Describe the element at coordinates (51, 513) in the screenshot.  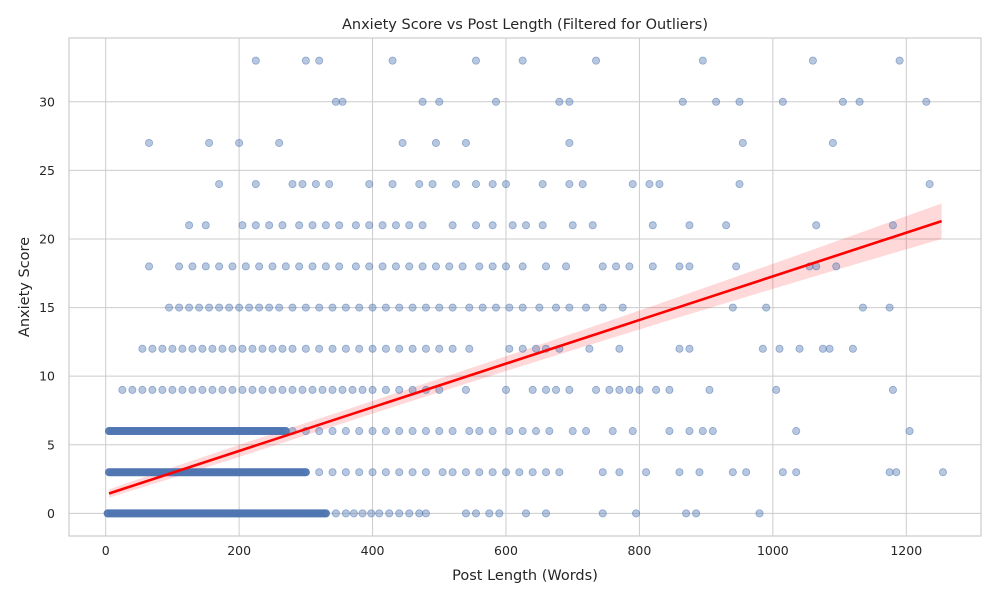
I see `y-tick-label: 0` at that location.